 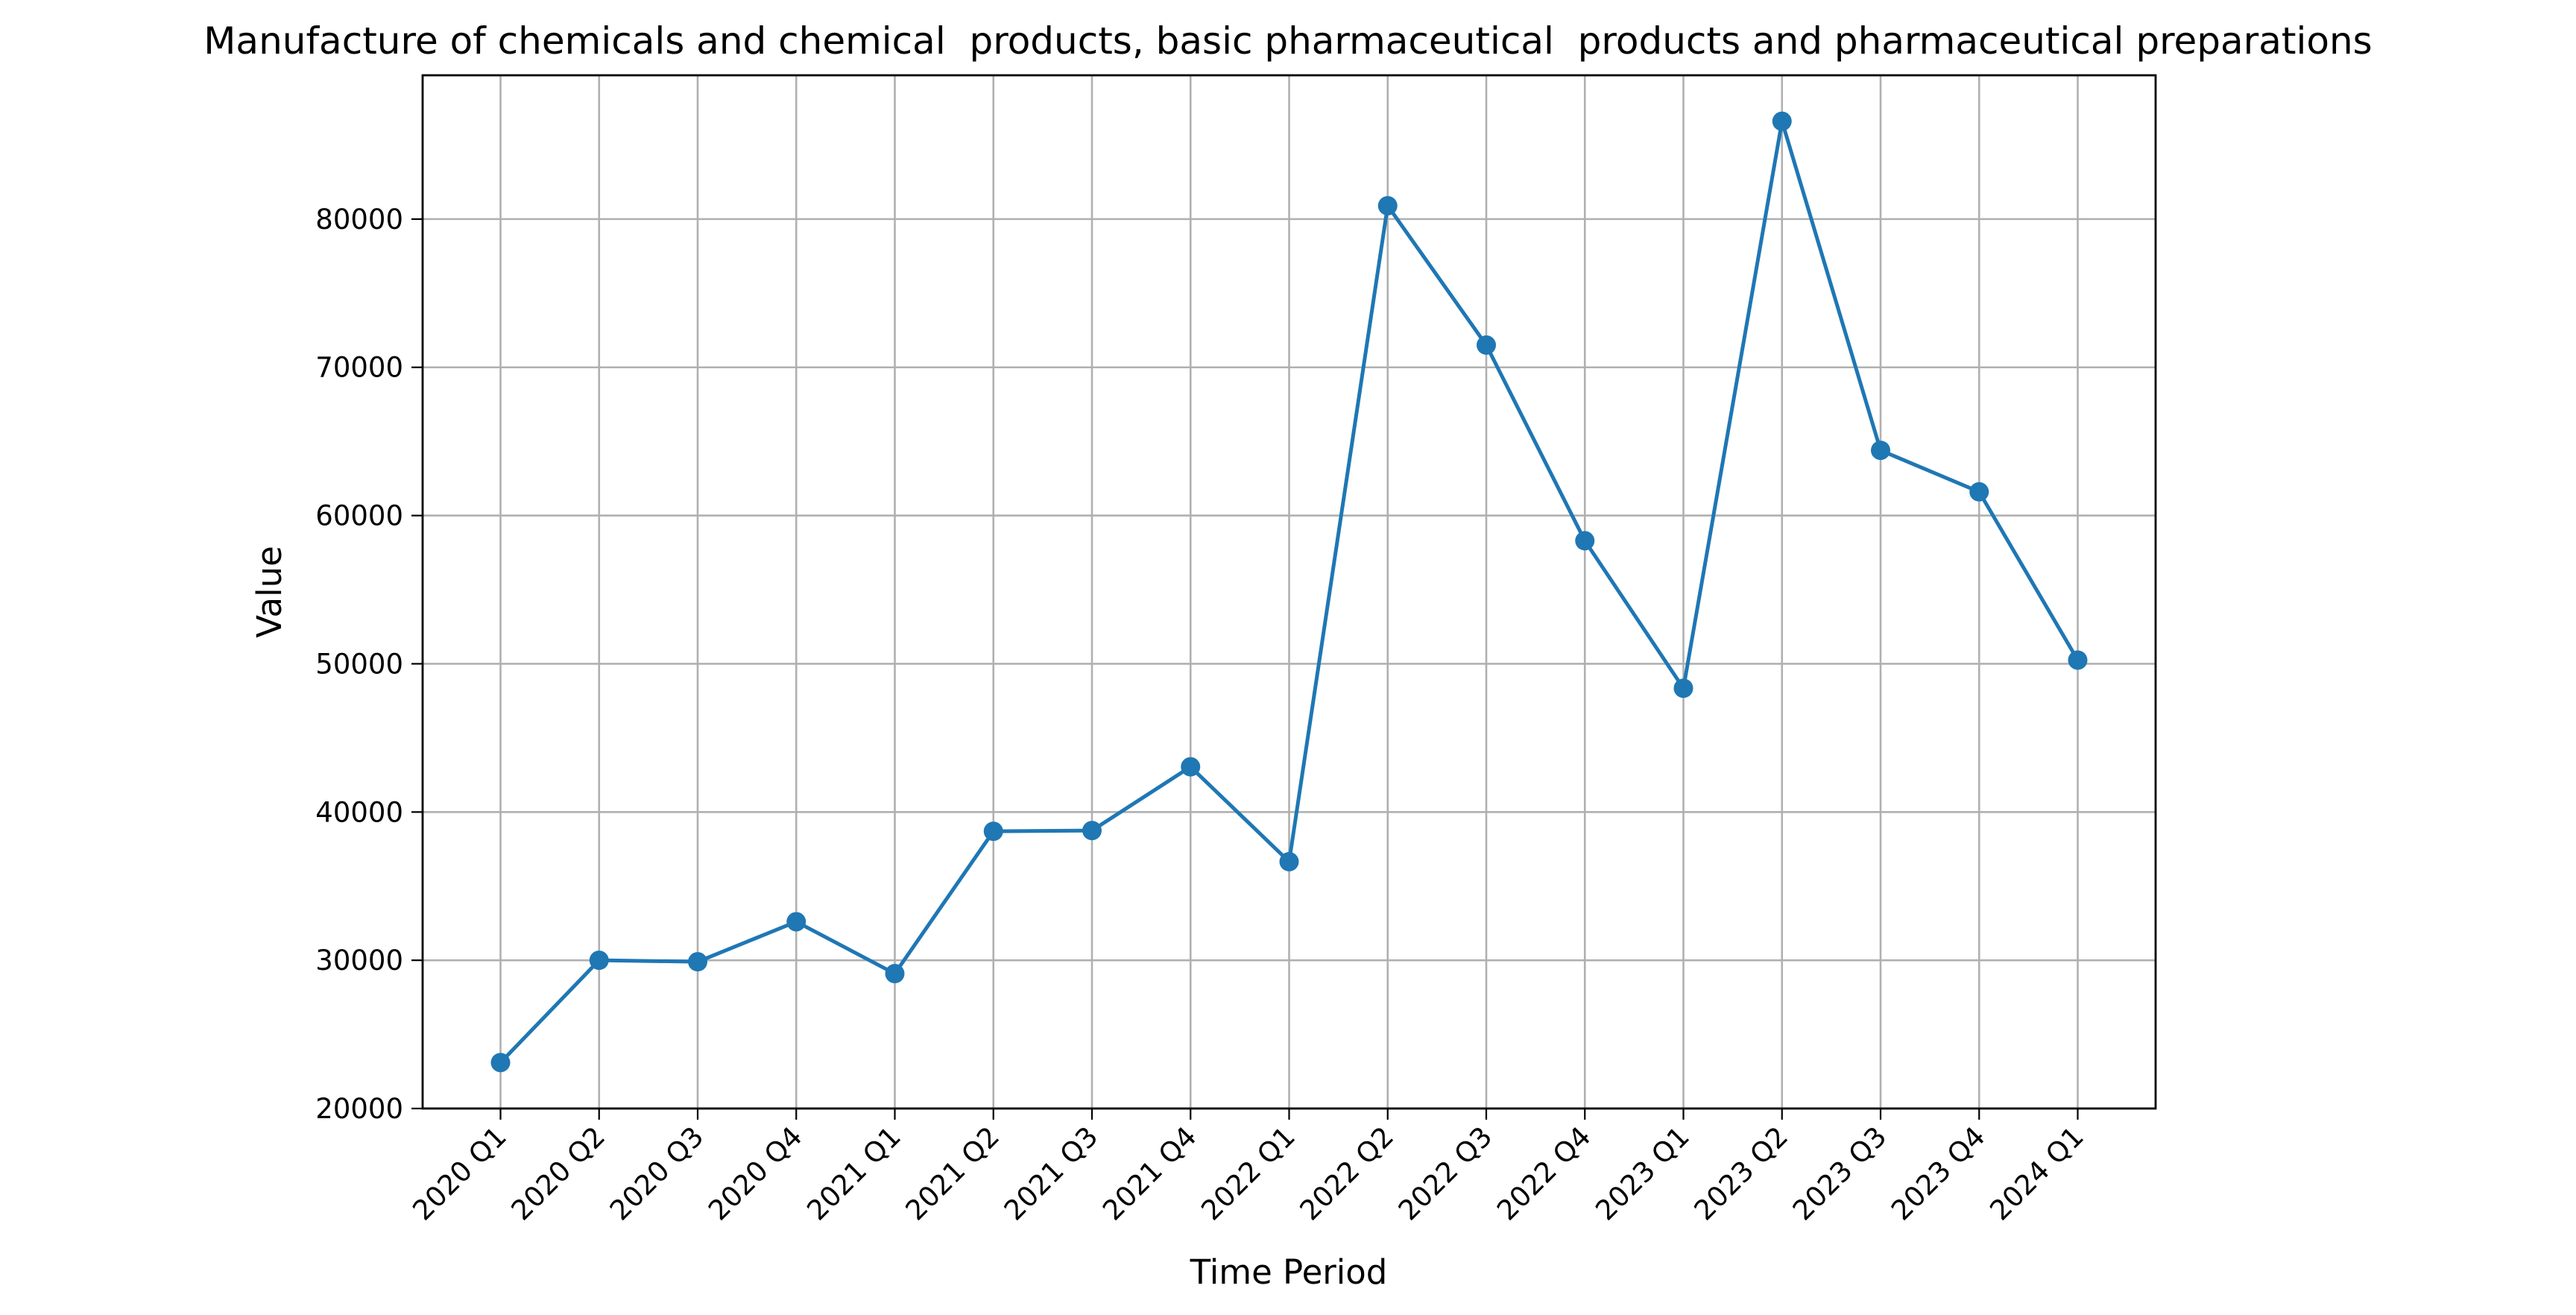 I want to click on y-tick-label: 20000, so click(x=359, y=1109).